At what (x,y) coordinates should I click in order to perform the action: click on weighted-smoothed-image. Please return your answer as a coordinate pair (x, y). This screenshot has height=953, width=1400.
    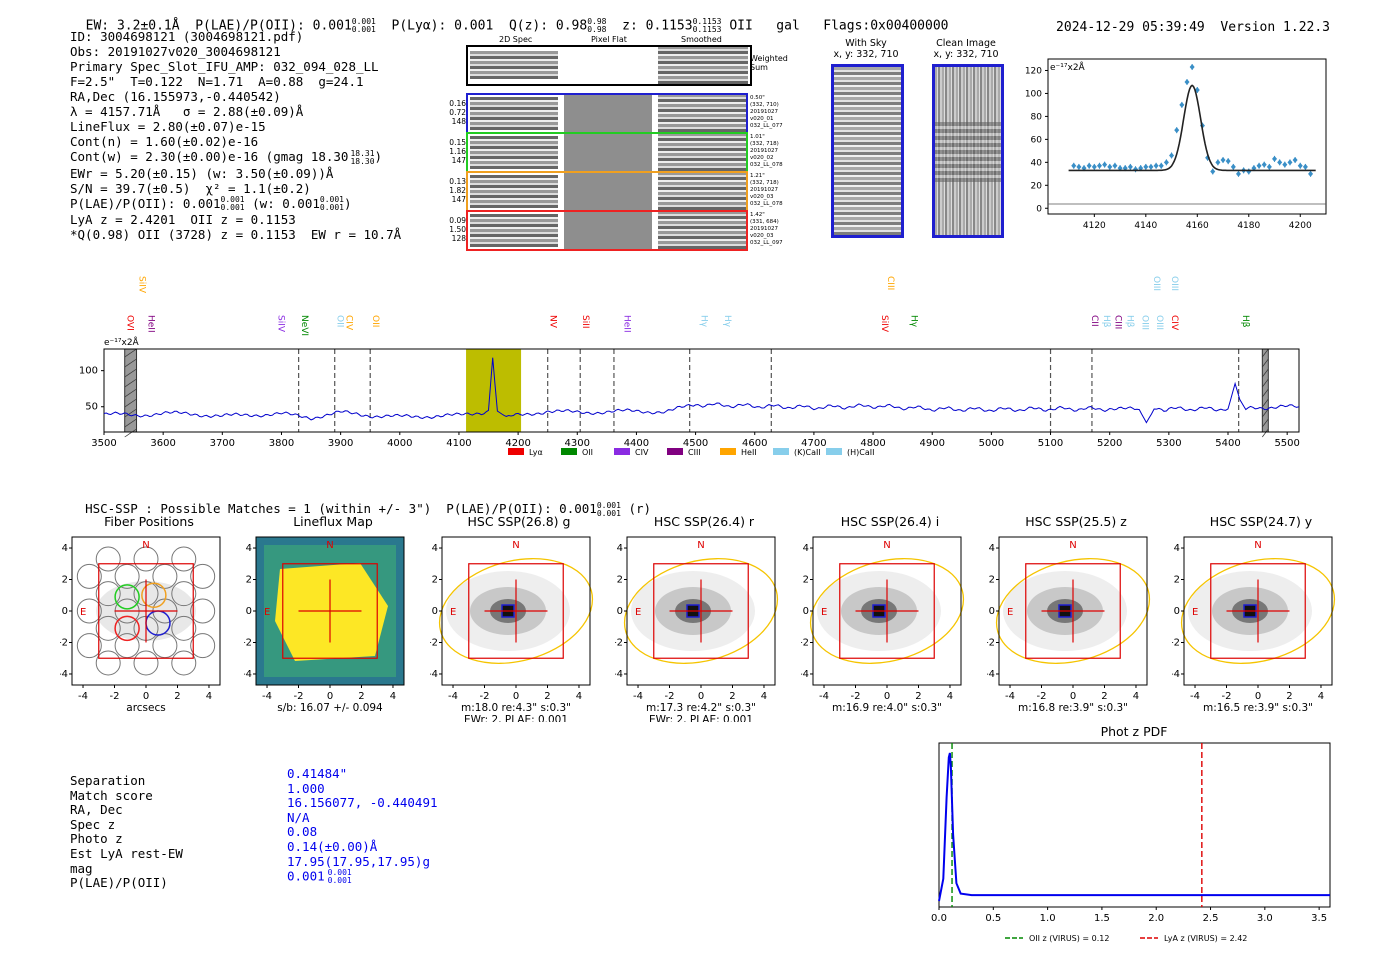
    Looking at the image, I should click on (703, 65).